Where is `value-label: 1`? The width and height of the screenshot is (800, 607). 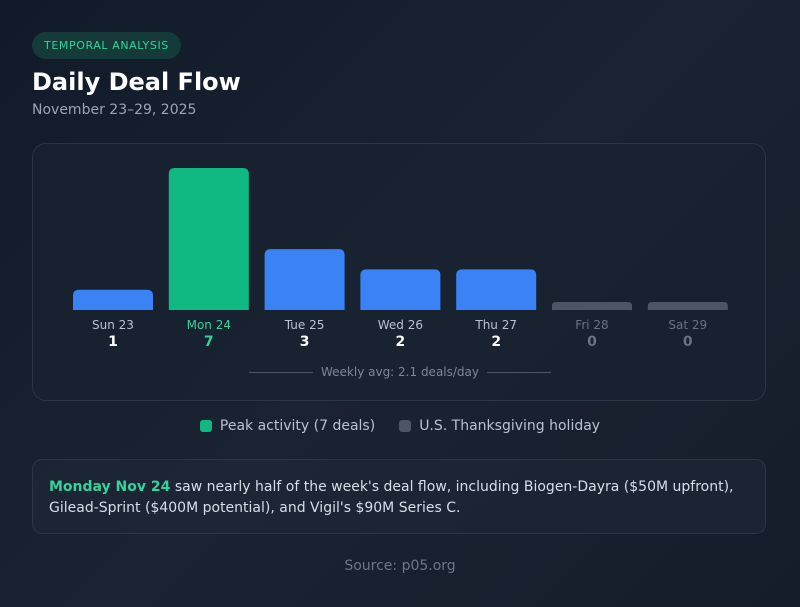
value-label: 1 is located at coordinates (113, 342).